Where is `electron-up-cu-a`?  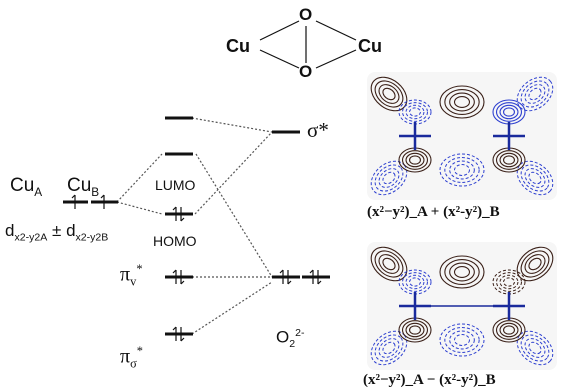
electron-up-cu-a is located at coordinates (73, 201).